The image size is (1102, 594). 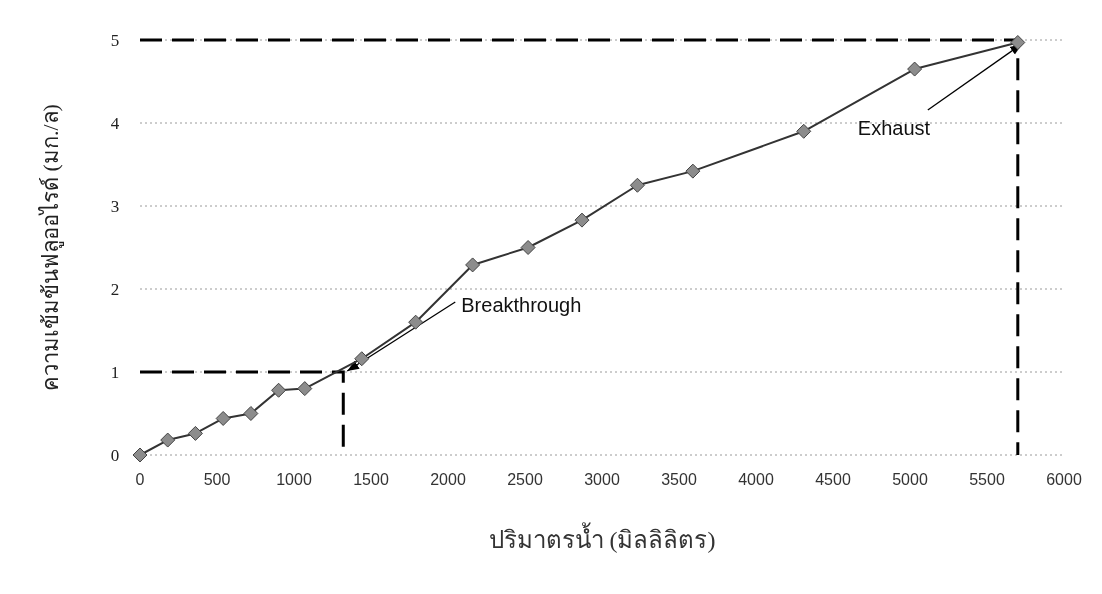 What do you see at coordinates (115, 372) in the screenshot?
I see `y-tick-label: 1` at bounding box center [115, 372].